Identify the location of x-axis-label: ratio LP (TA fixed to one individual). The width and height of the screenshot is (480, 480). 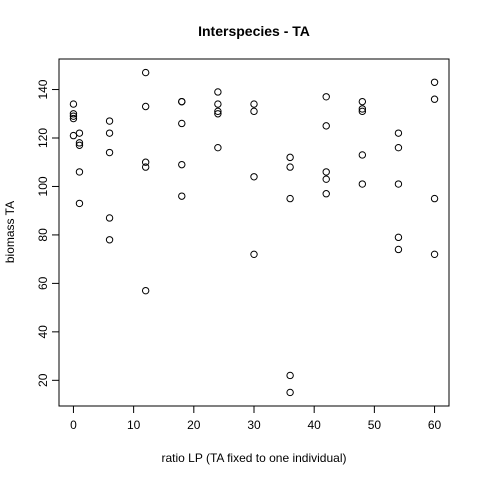
(254, 458).